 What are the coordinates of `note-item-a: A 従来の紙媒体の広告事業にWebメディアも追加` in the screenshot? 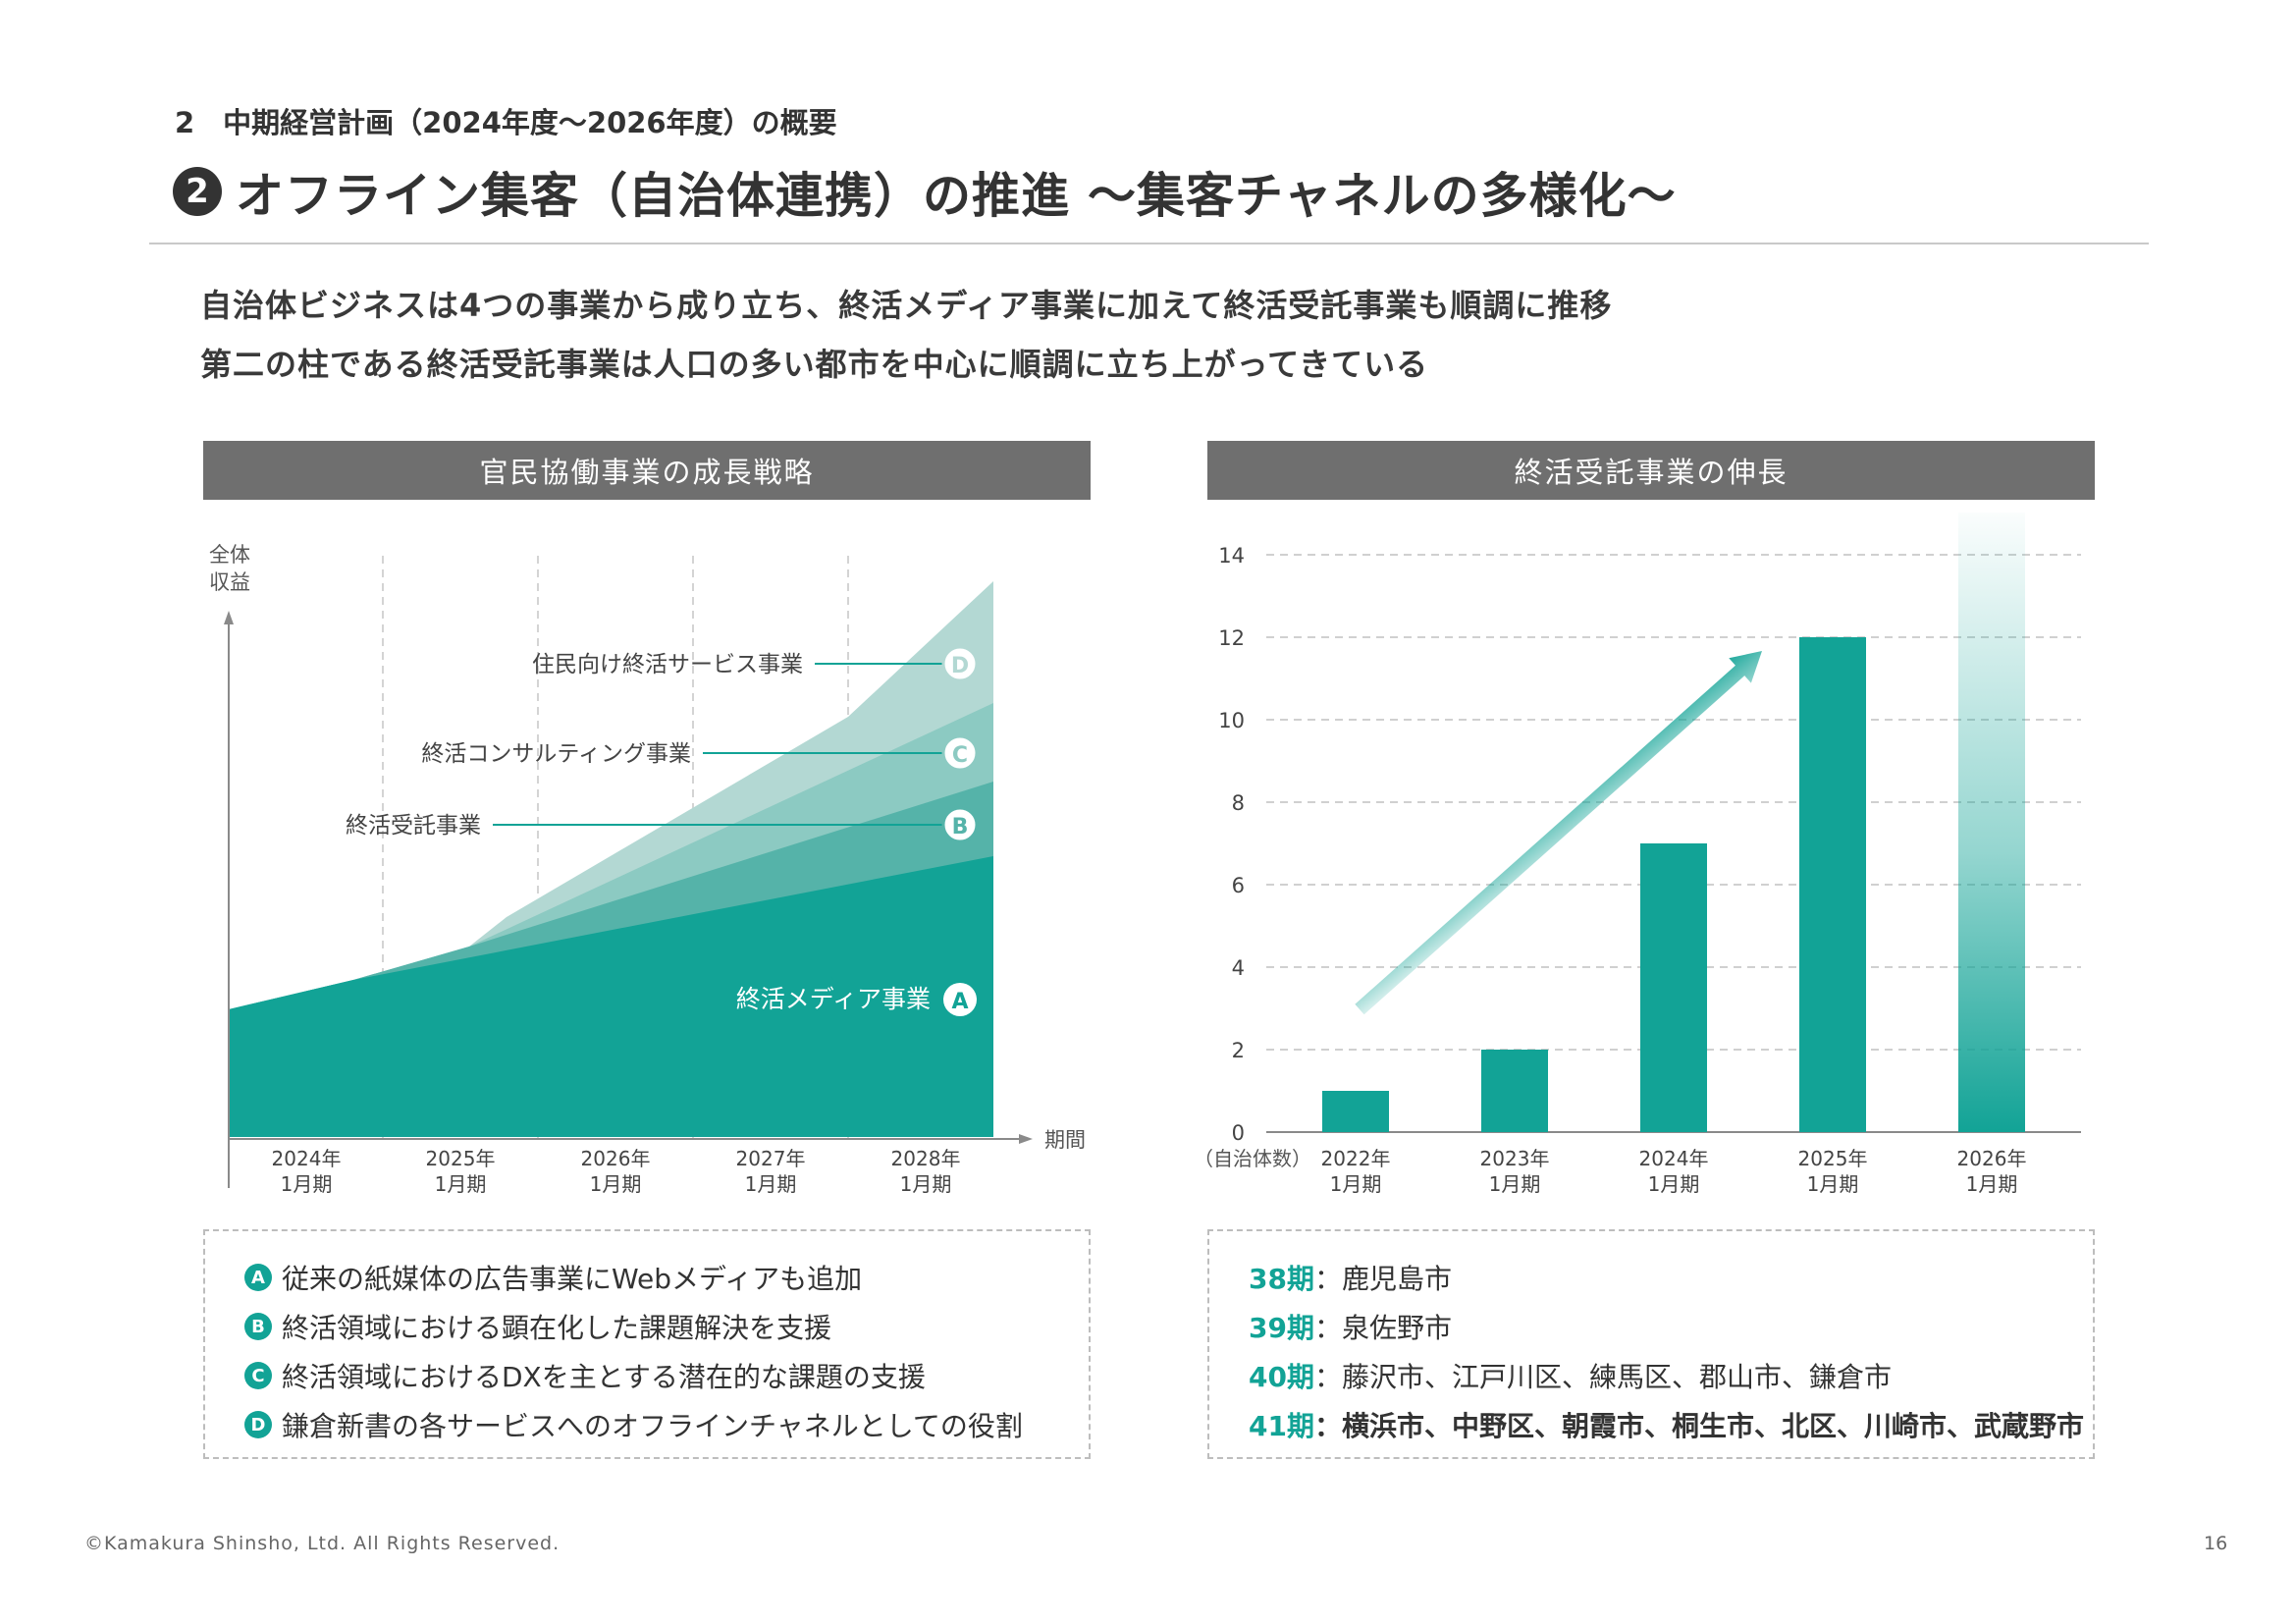 It's located at (666, 1277).